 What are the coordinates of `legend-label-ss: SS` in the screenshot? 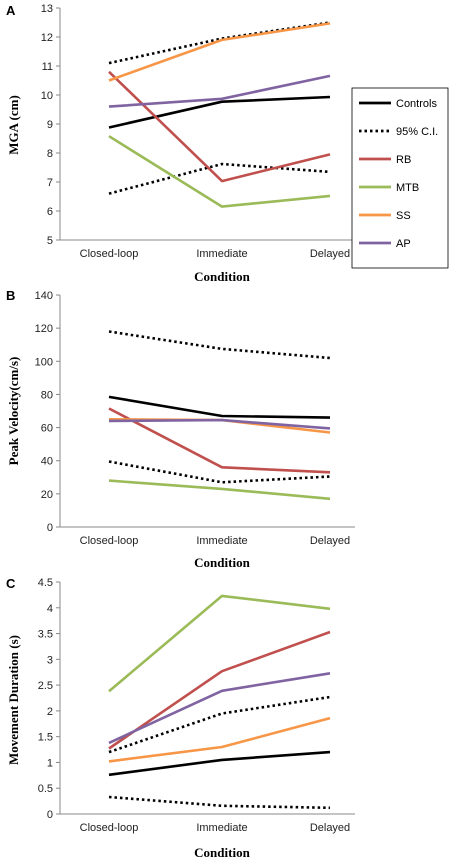 It's located at (403, 216).